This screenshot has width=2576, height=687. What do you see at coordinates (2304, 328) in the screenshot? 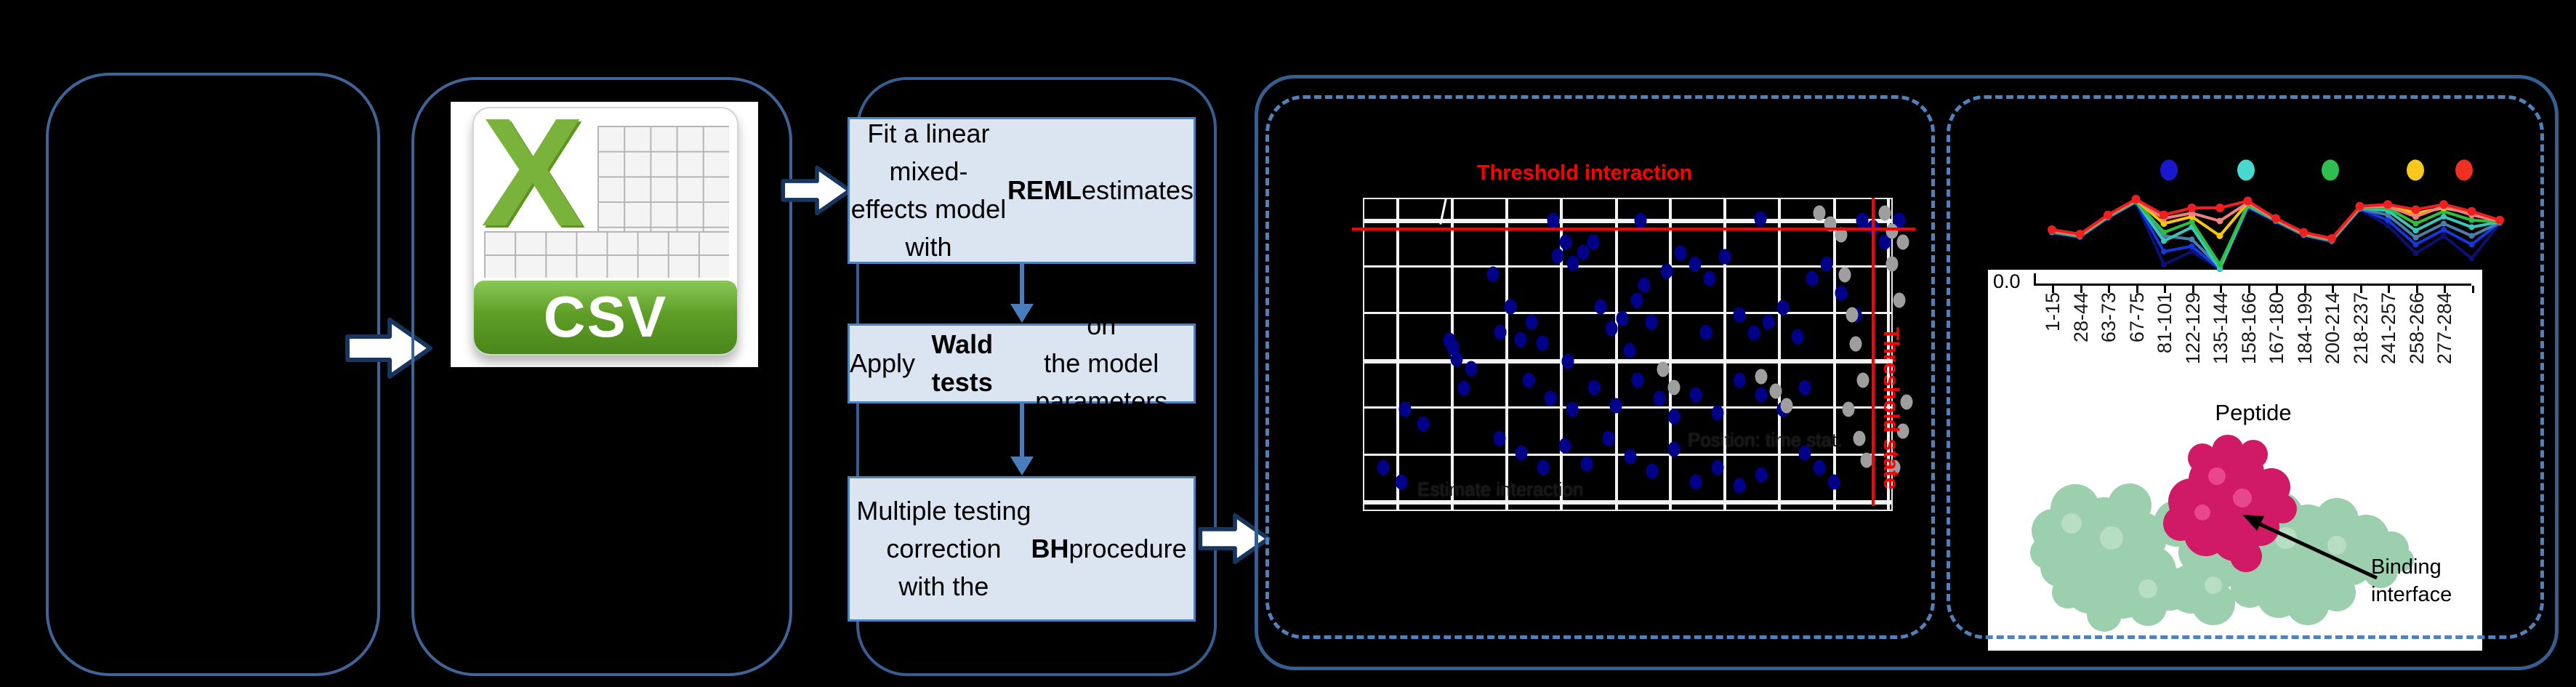
I see `peptide-tick-label: 184-199` at bounding box center [2304, 328].